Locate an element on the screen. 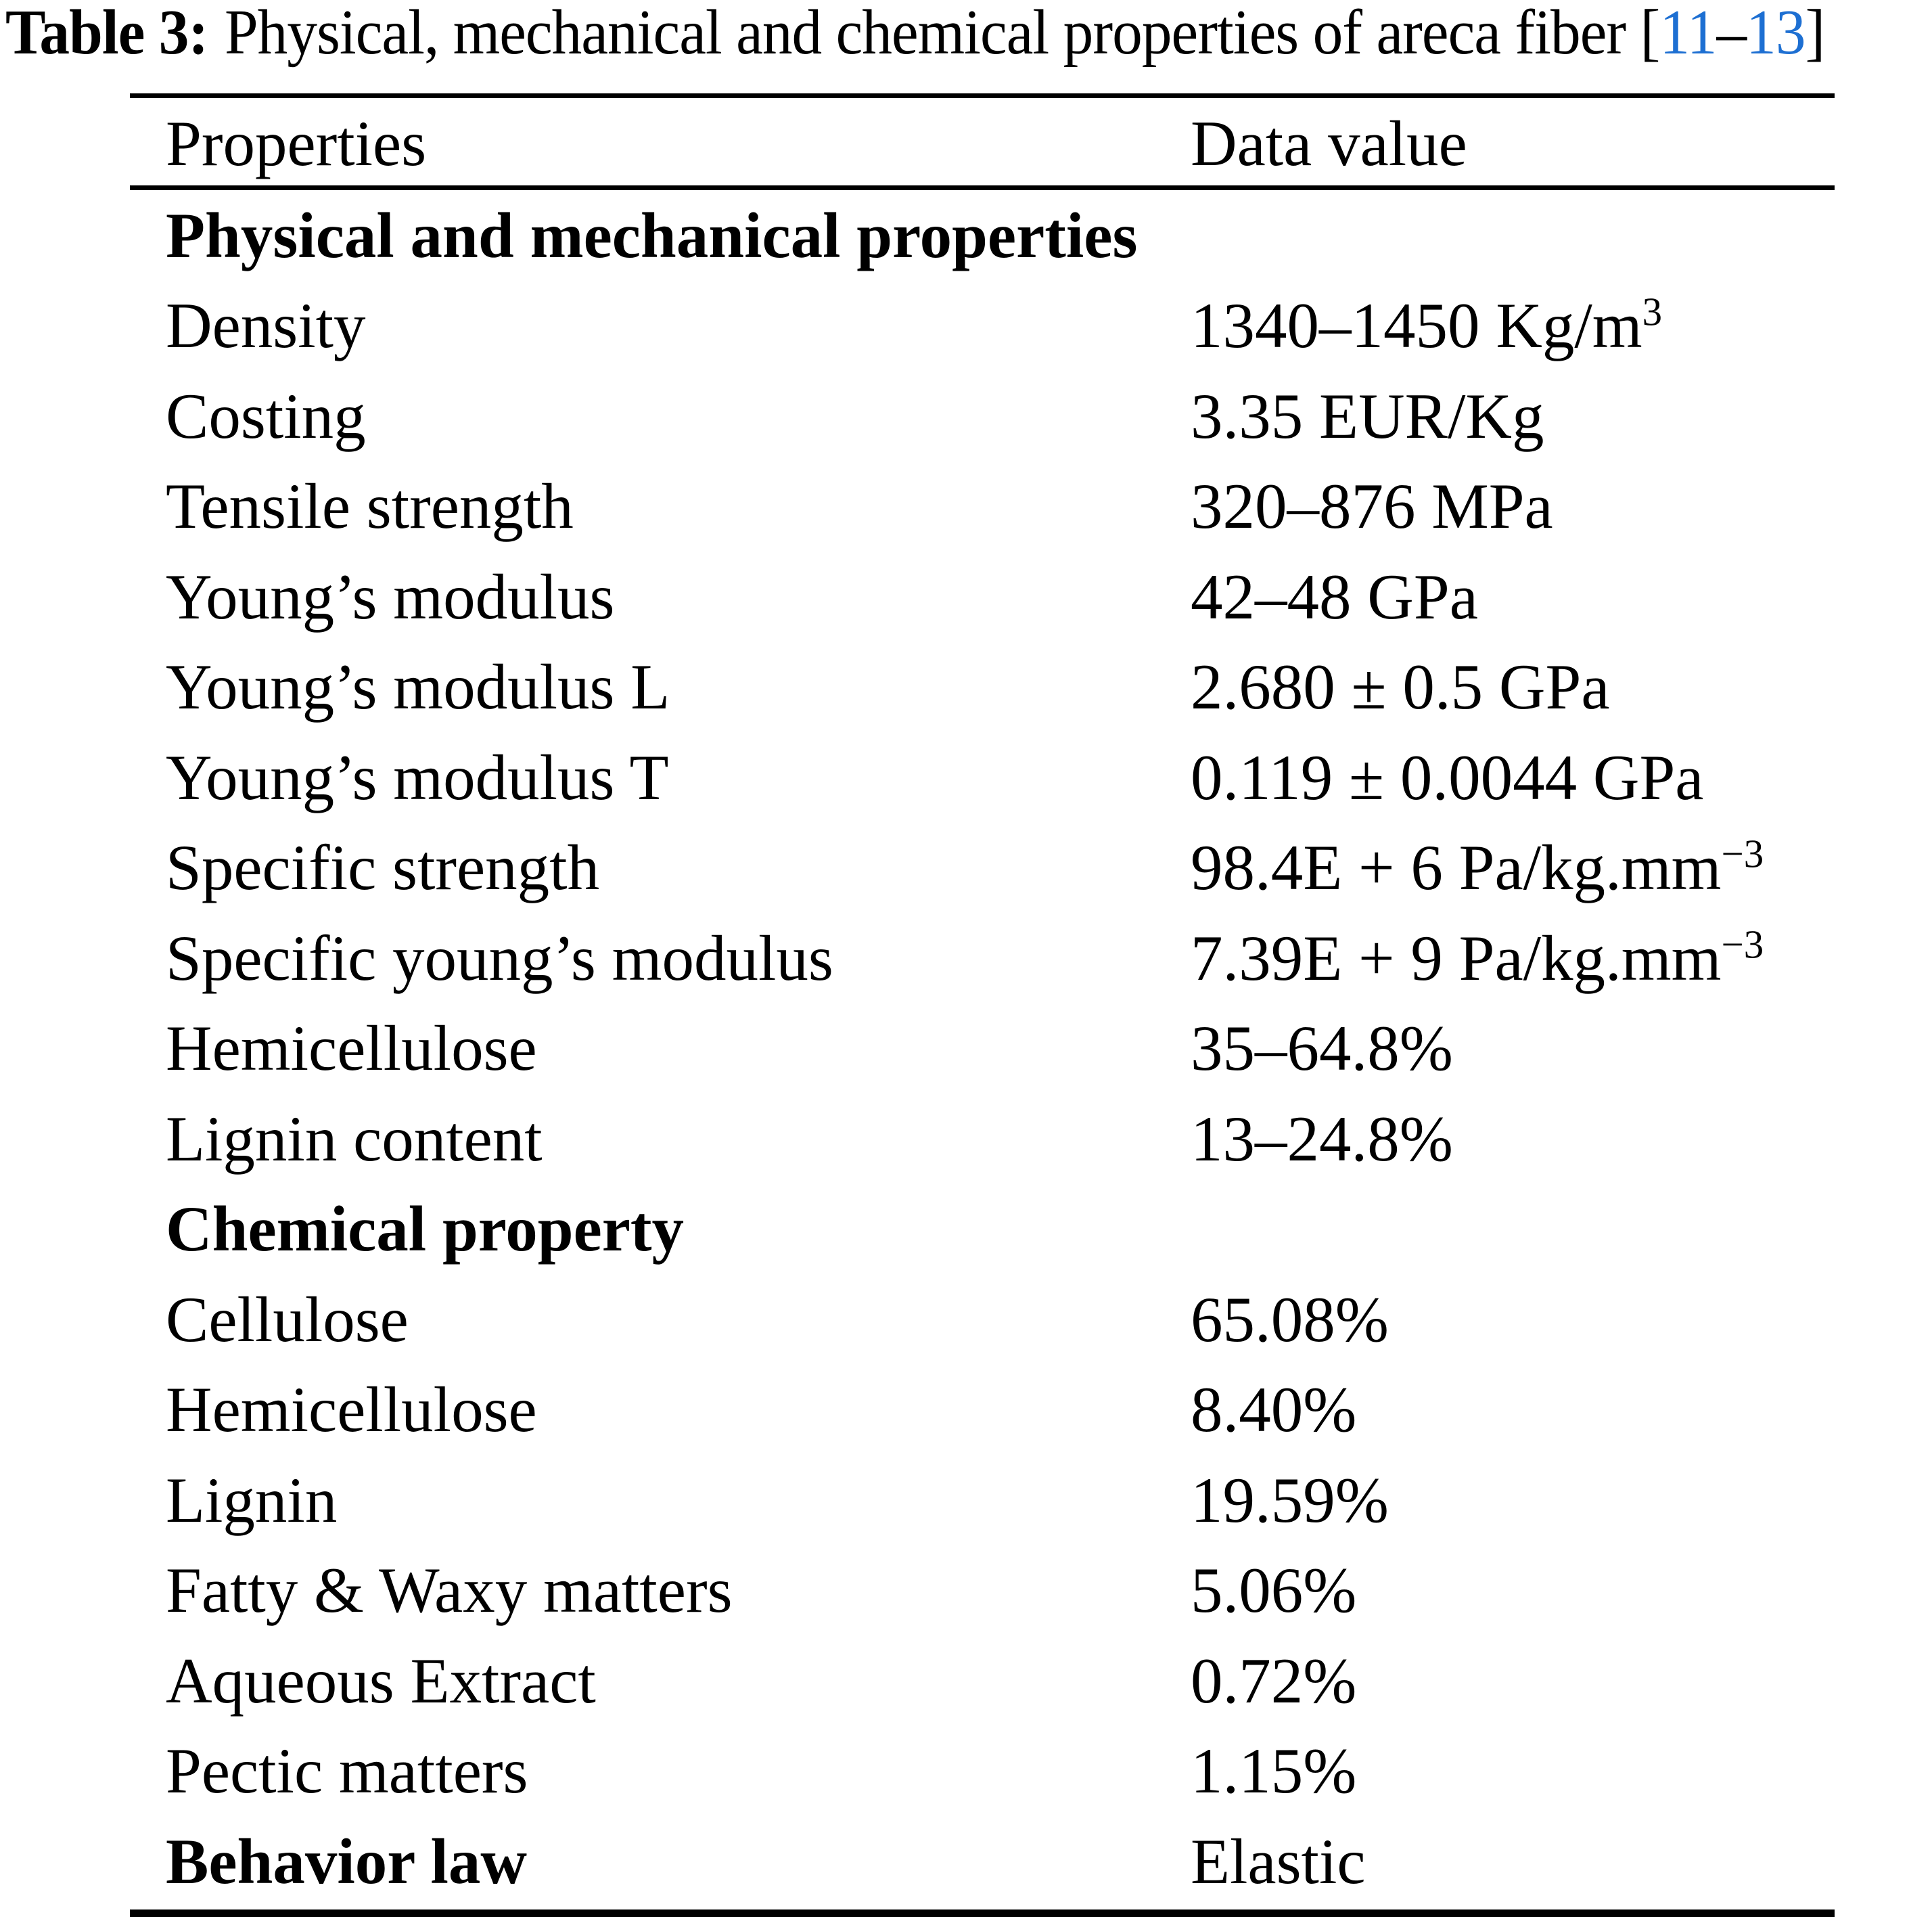 The width and height of the screenshot is (1932, 1921). value-cell: 1.15% is located at coordinates (1274, 1771).